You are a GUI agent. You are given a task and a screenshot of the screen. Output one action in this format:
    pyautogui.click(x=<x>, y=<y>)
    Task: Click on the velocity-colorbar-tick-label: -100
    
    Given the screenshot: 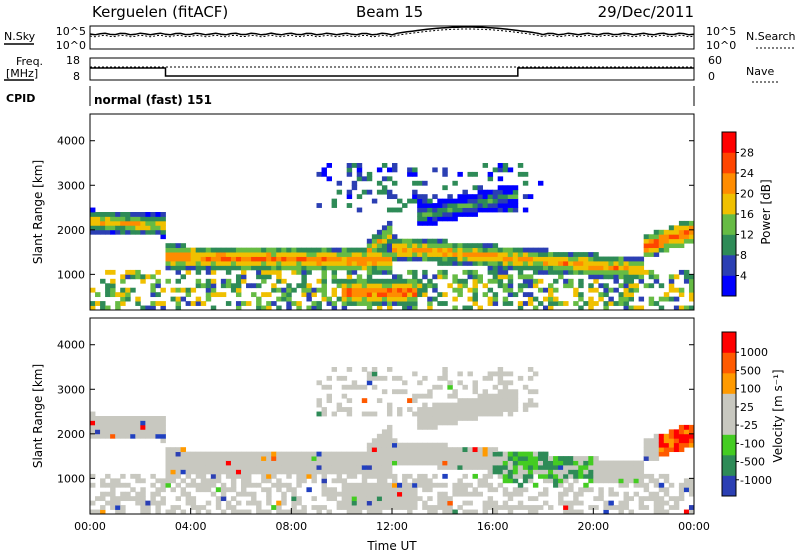 What is the action you would take?
    pyautogui.click(x=752, y=443)
    